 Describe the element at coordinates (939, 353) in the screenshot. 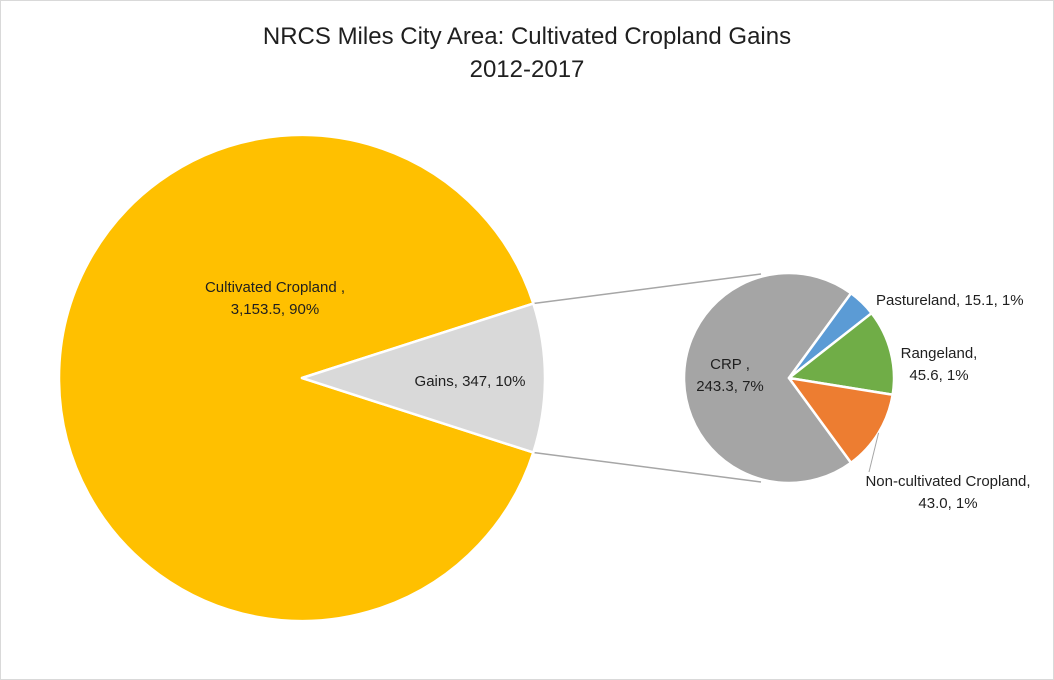

I see `data-label-rangeland-line-1: Rangeland,` at that location.